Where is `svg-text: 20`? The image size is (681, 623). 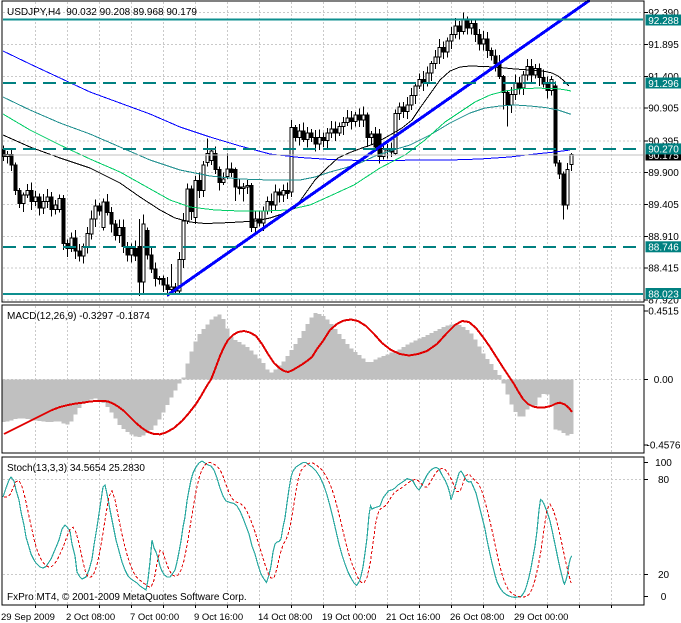 svg-text: 20 is located at coordinates (664, 575).